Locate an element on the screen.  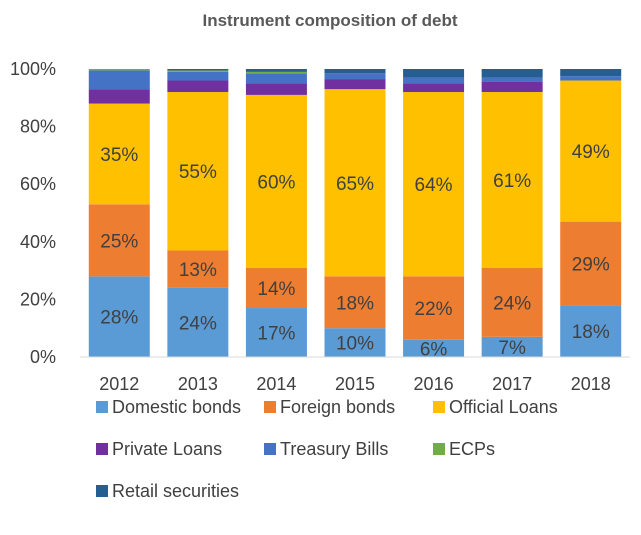
y-axis: 0% 20% 40% 60% 80% 100% is located at coordinates (33, 213).